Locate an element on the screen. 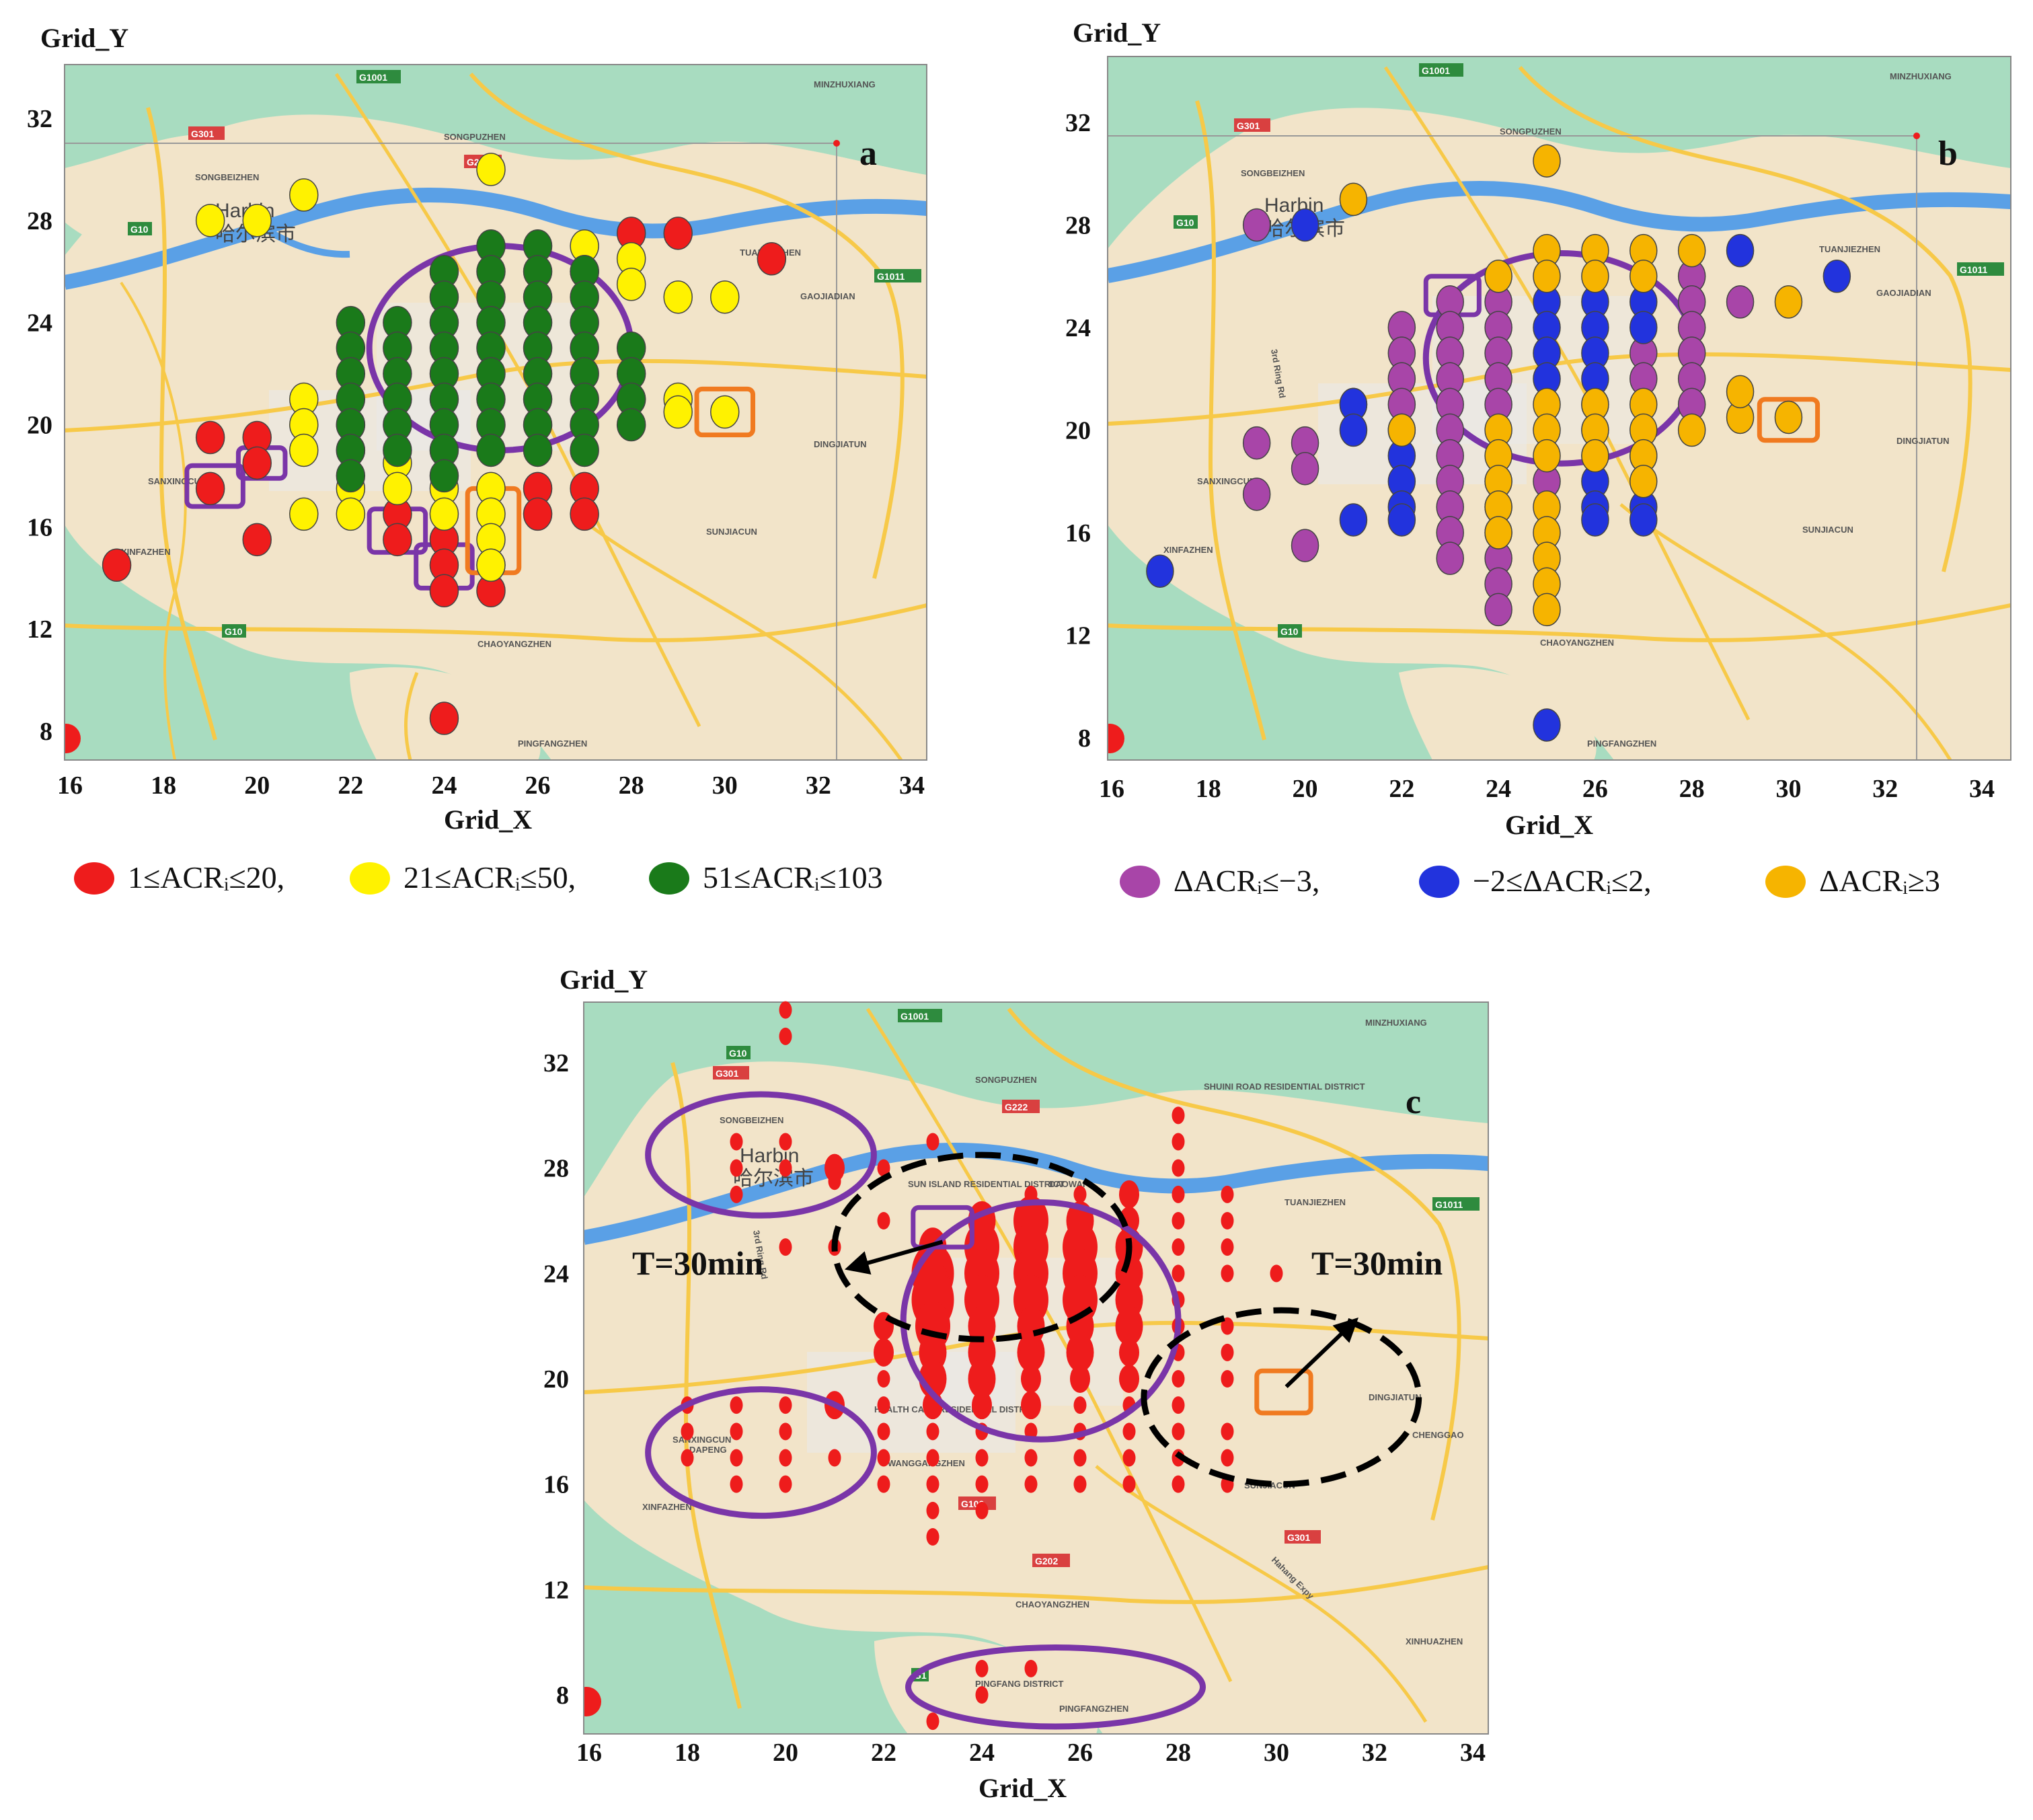  map-place-label-a: SANXINGCUN is located at coordinates (177, 481).